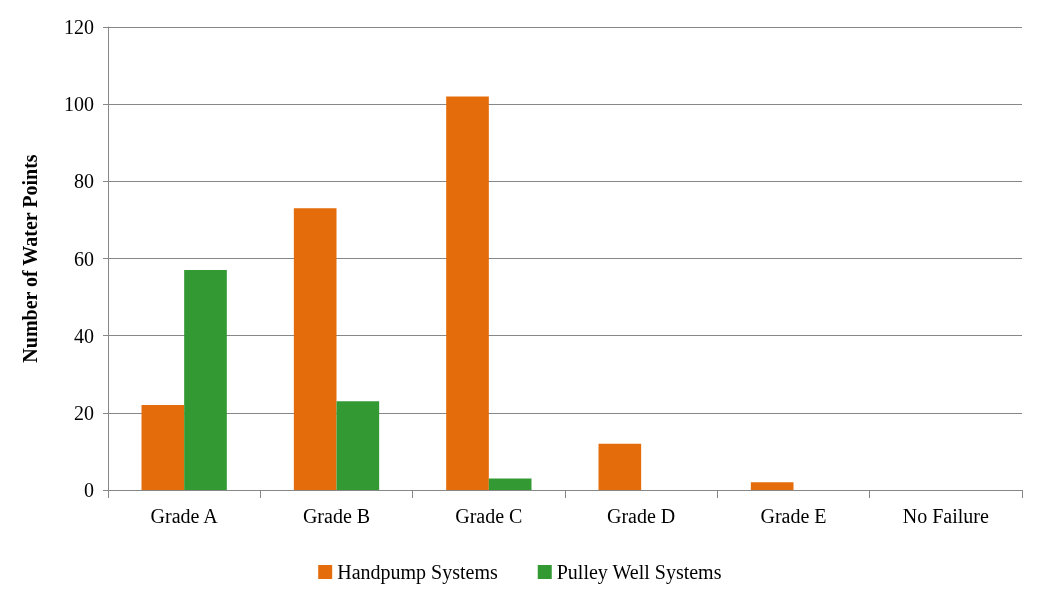  I want to click on x-tick-label: Grade D, so click(641, 516).